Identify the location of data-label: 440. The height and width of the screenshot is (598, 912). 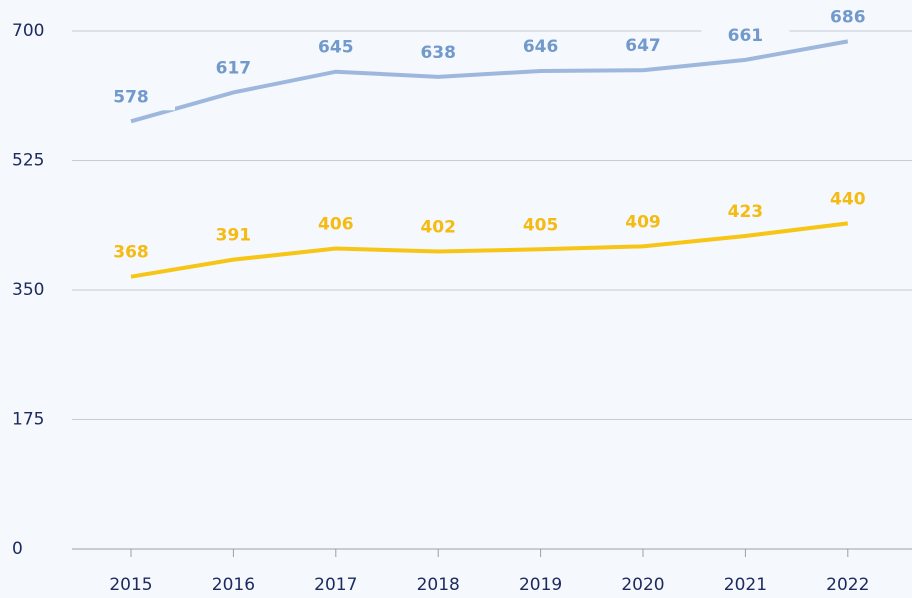
(848, 199).